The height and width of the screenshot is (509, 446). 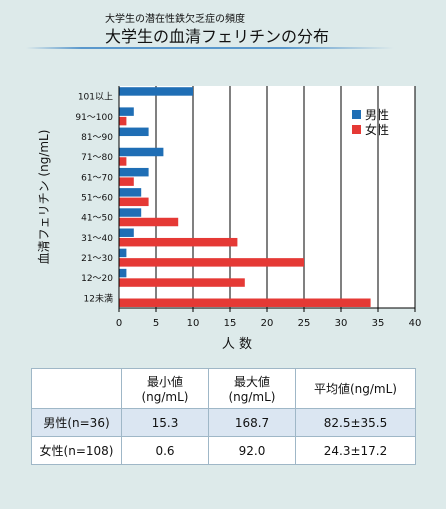 I want to click on y-tick-label: 21～30, so click(x=97, y=259).